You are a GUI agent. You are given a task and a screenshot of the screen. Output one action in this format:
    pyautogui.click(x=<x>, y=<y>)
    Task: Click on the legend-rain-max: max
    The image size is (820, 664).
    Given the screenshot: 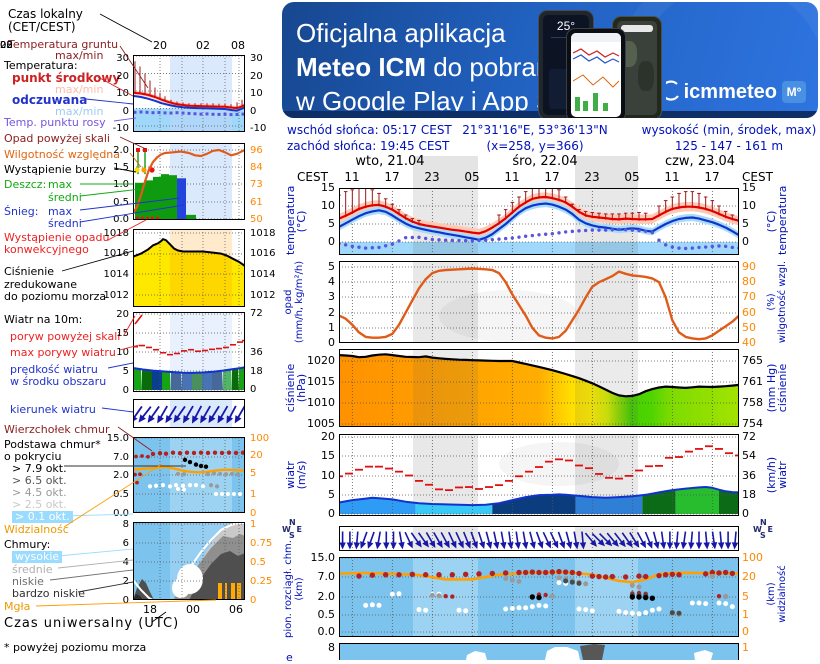 What is the action you would take?
    pyautogui.click(x=60, y=184)
    